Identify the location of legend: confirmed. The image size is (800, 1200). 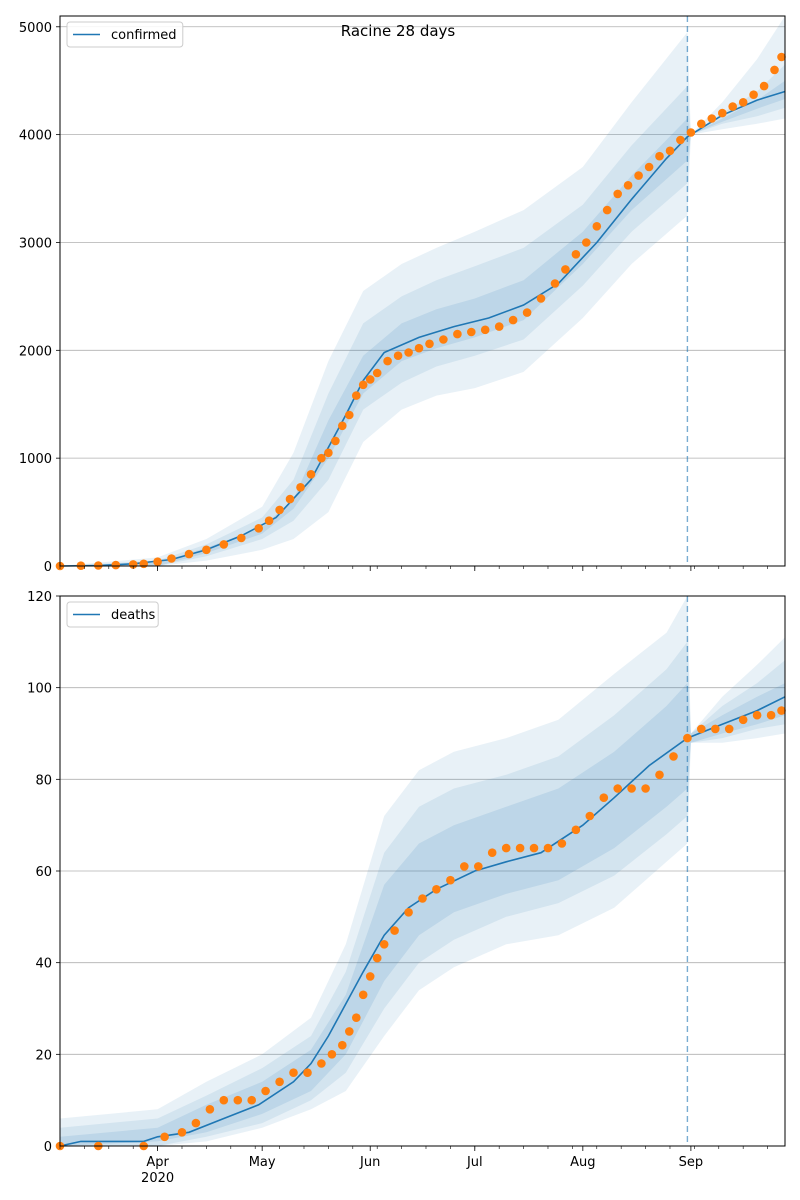
(125, 34).